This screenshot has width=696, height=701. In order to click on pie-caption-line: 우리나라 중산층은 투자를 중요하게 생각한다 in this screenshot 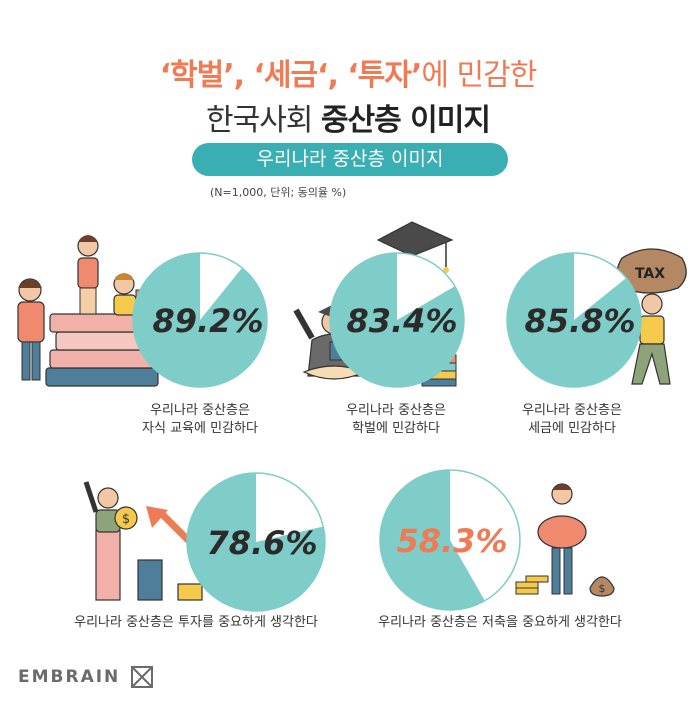, I will do `click(196, 622)`.